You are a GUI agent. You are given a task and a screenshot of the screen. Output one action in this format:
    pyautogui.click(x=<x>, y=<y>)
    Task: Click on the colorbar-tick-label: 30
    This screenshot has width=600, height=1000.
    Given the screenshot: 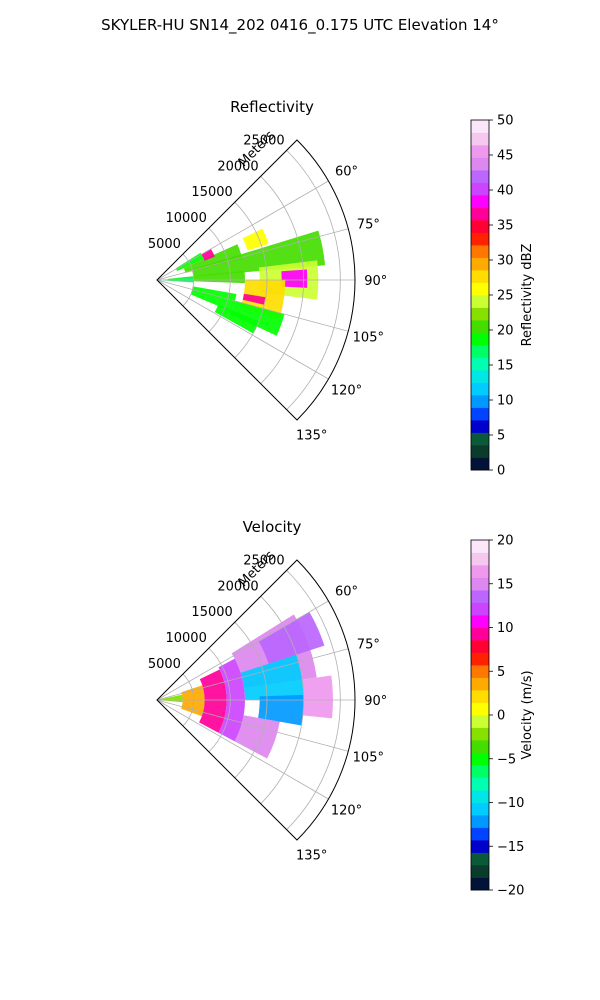 What is the action you would take?
    pyautogui.click(x=505, y=261)
    